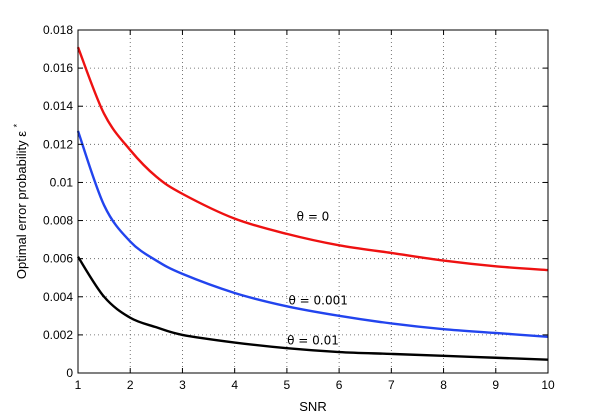 This screenshot has width=606, height=420. Describe the element at coordinates (69, 373) in the screenshot. I see `y-tick-label: 0` at that location.